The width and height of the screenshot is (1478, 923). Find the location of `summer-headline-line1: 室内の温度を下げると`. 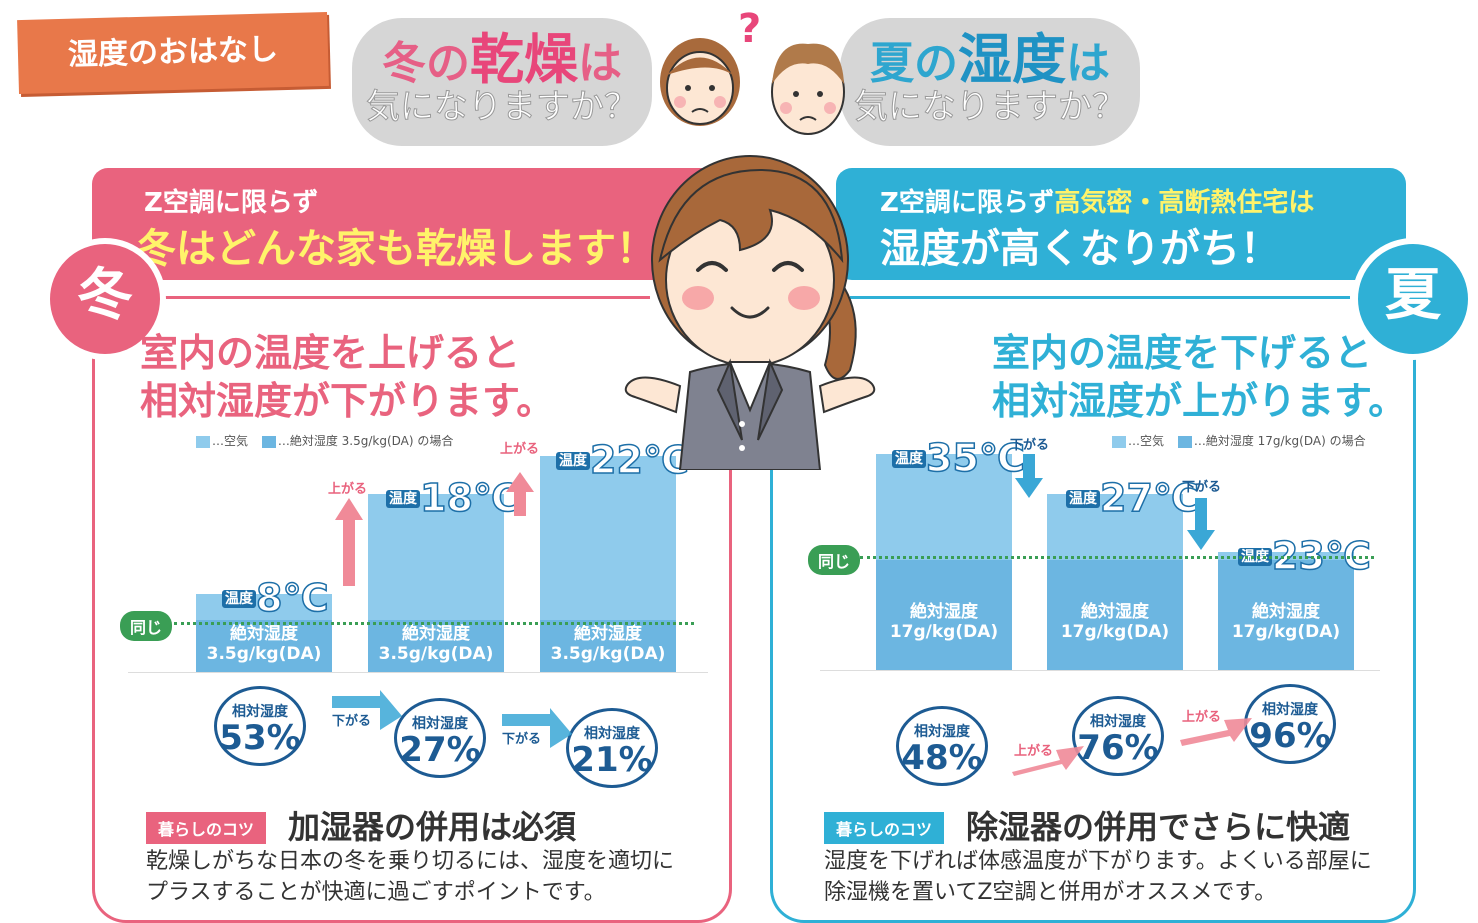

summer-headline-line1: 室内の温度を下げると is located at coordinates (1182, 353).